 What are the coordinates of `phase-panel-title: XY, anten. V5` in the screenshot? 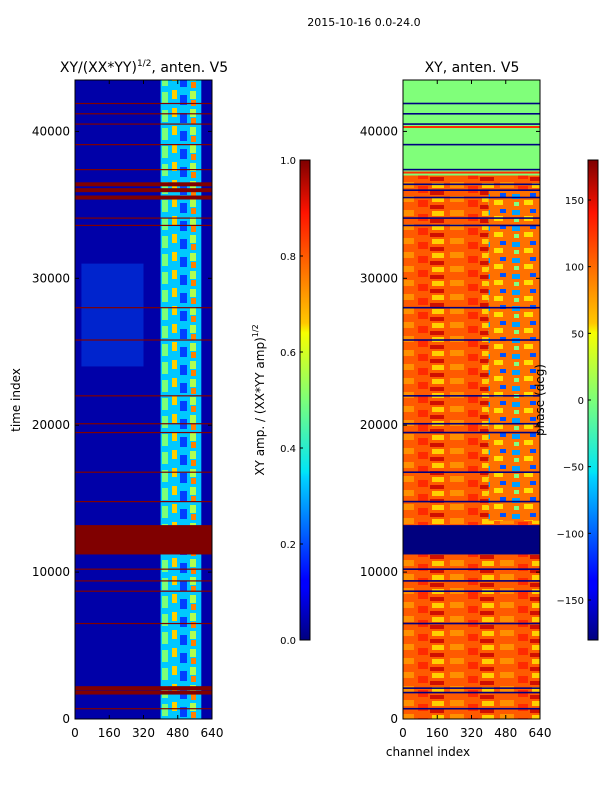 It's located at (472, 68).